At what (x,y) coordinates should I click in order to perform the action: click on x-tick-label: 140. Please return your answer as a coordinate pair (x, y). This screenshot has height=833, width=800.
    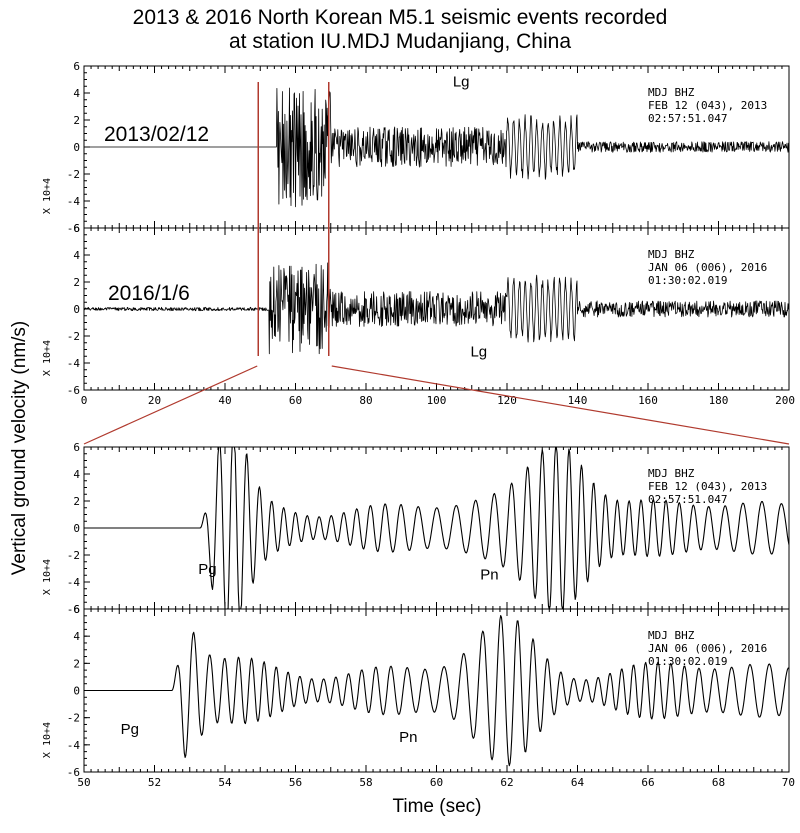
    Looking at the image, I should click on (578, 400).